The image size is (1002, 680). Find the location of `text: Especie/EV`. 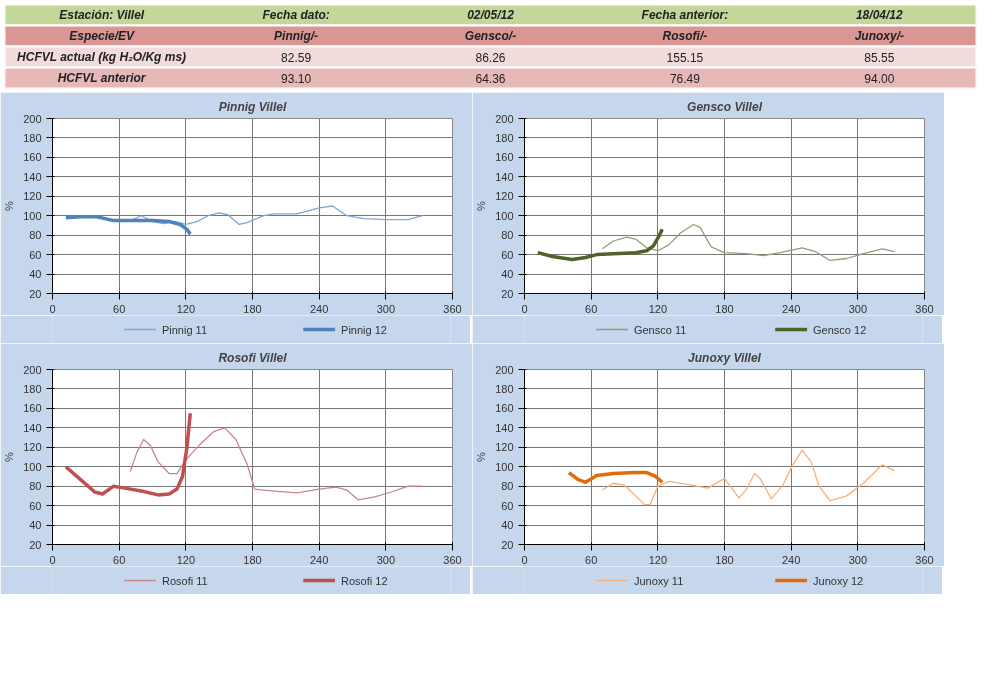

text: Especie/EV is located at coordinates (102, 36).